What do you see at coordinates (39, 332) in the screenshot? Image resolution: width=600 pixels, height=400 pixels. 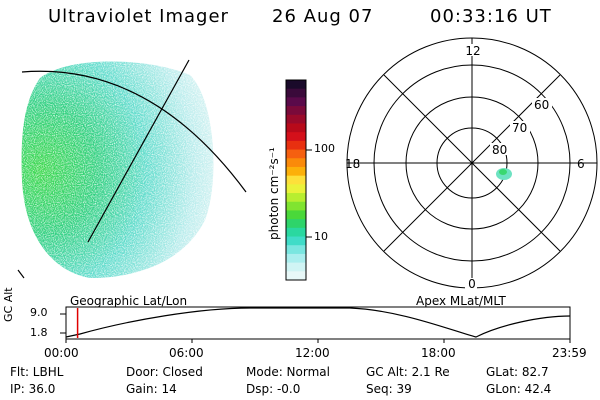 I see `ytick-1-8: 1.8` at bounding box center [39, 332].